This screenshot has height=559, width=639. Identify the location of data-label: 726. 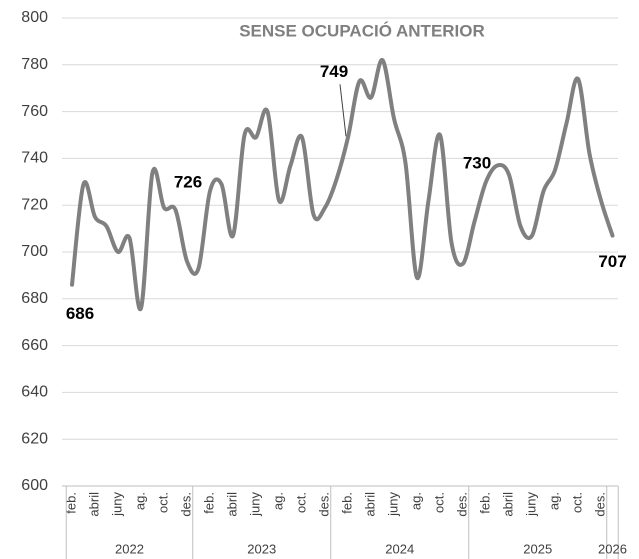
(188, 182).